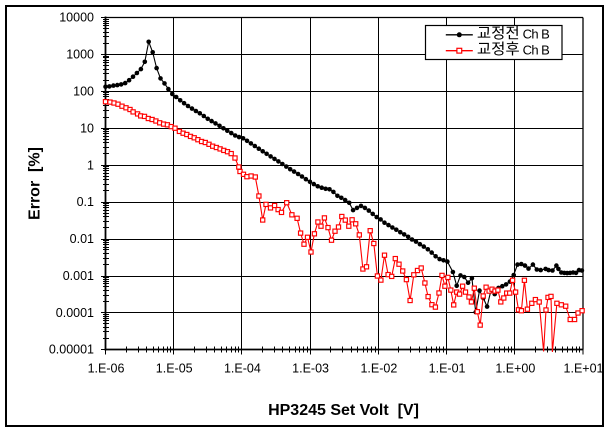 The width and height of the screenshot is (610, 438). I want to click on svg-text: Error [%], so click(35, 183).